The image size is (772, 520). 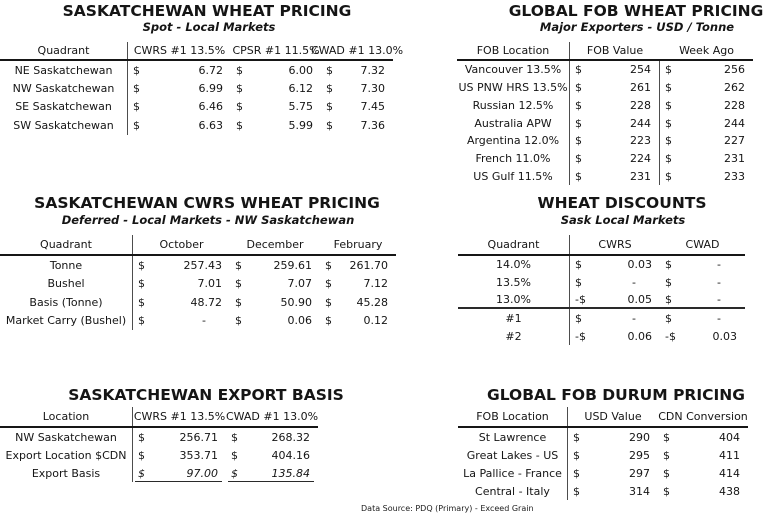 What do you see at coordinates (729, 455) in the screenshot?
I see `cell-value: 411` at bounding box center [729, 455].